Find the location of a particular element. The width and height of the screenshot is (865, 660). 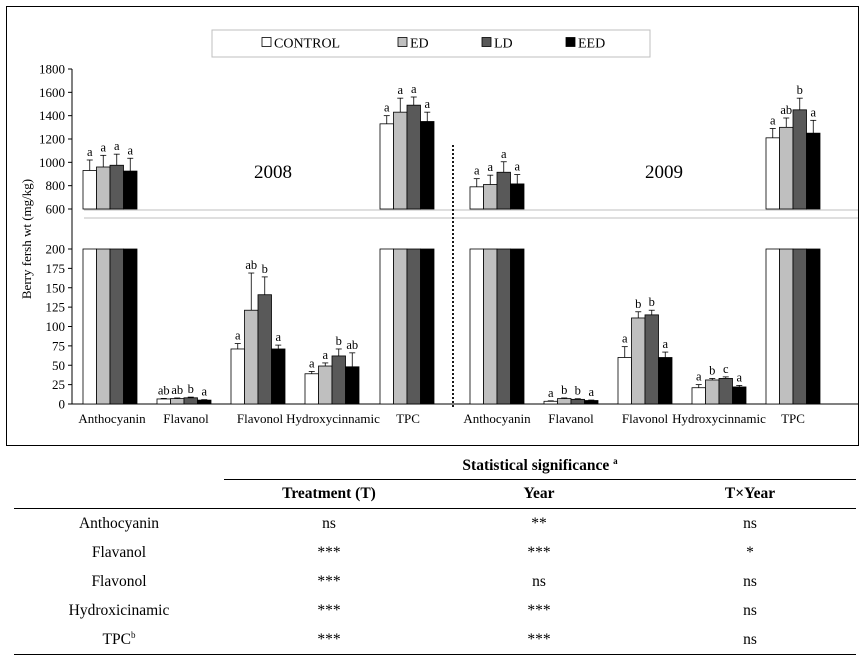

cell-year: ns is located at coordinates (539, 581).